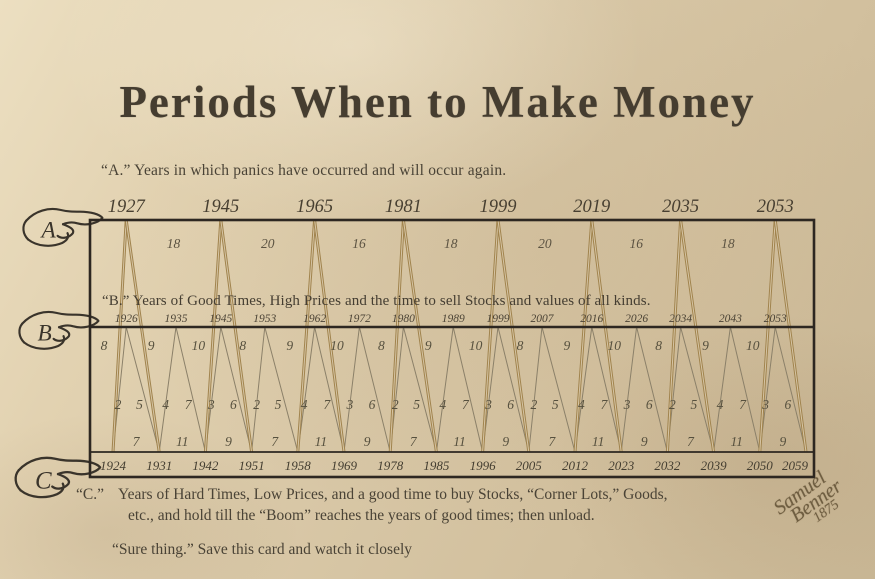  What do you see at coordinates (680, 319) in the screenshot?
I see `good-times-year-label: 2034` at bounding box center [680, 319].